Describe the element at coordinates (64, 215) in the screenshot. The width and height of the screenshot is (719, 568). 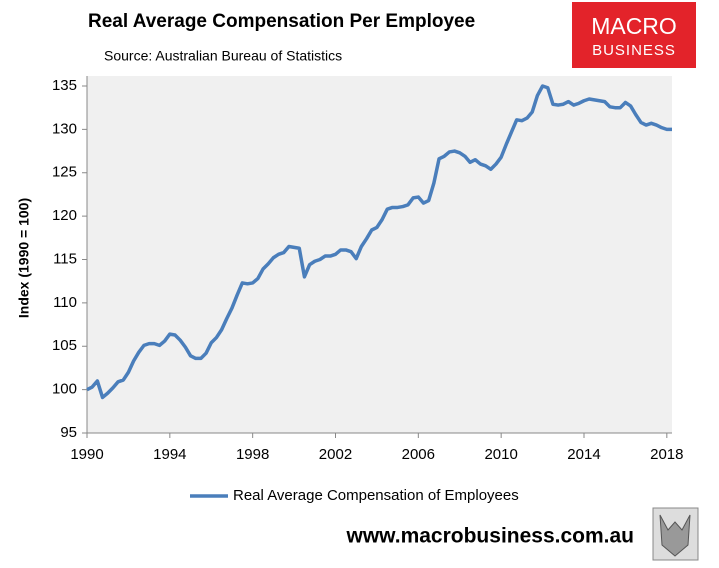
I see `y-tick-label: 120` at that location.